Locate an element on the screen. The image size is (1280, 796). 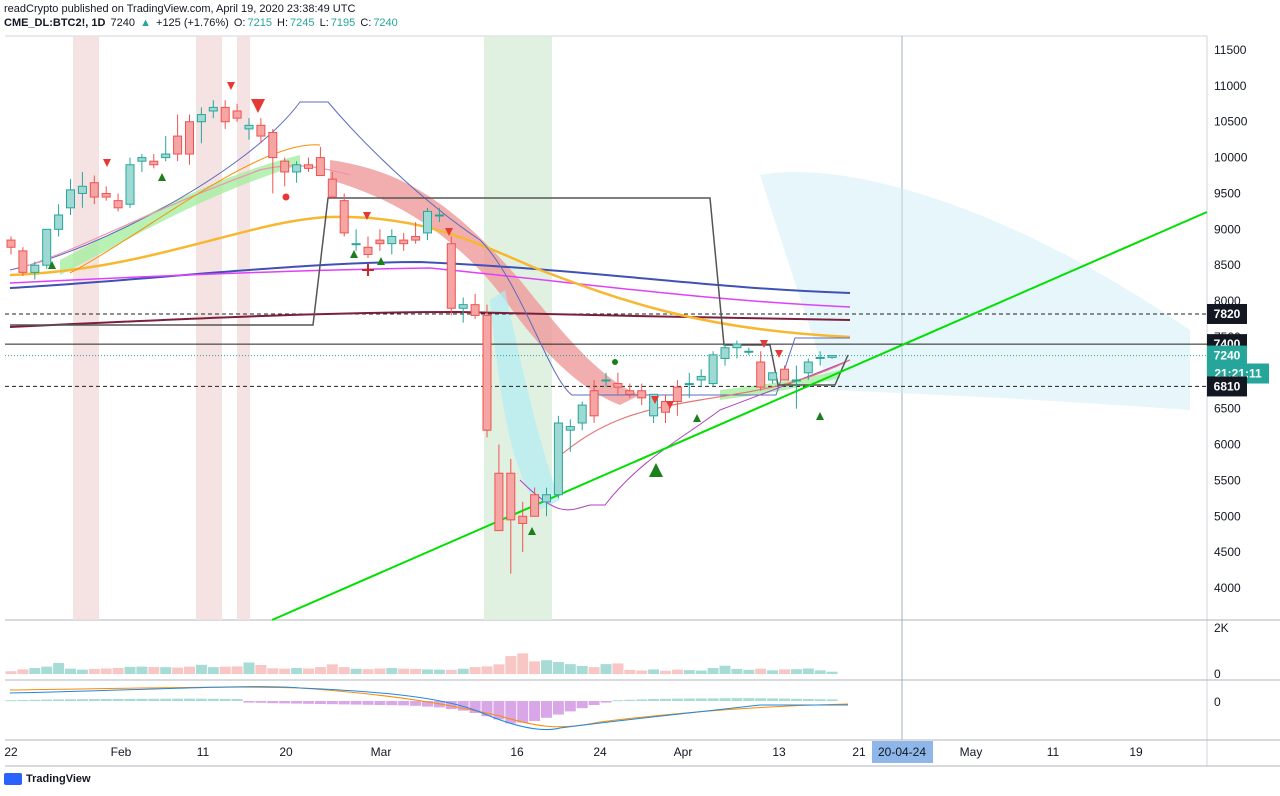
time-tick-label: 20 is located at coordinates (286, 752).